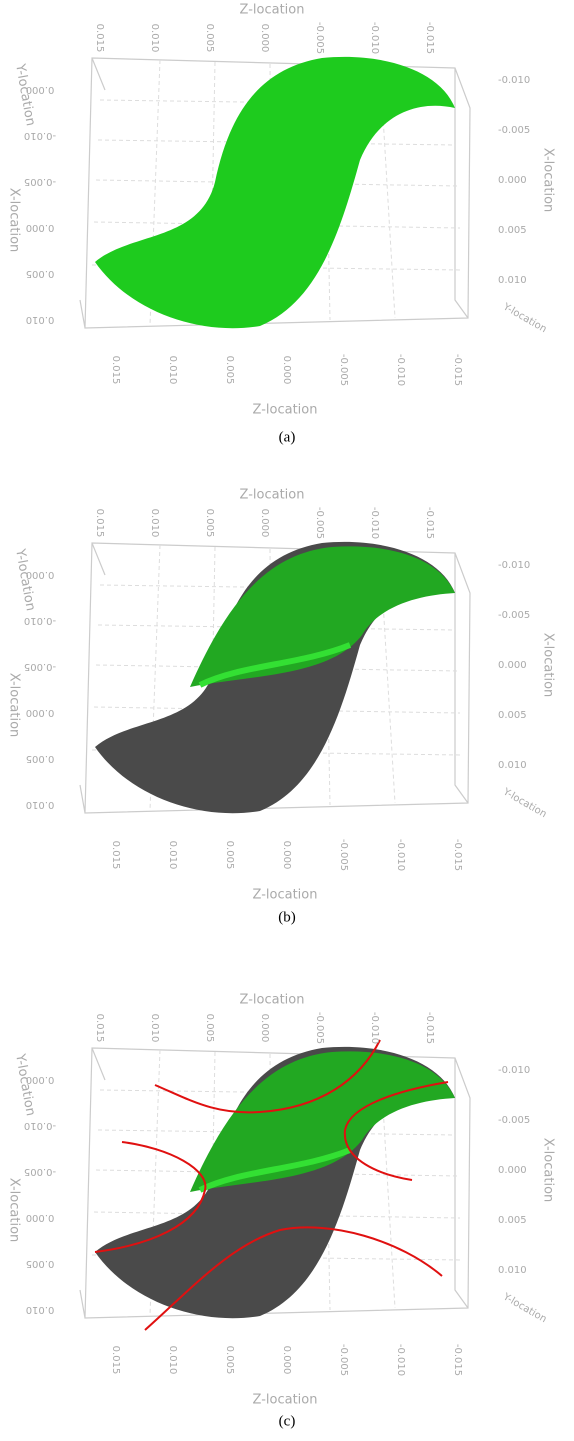 Image resolution: width=574 pixels, height=1441 pixels. Describe the element at coordinates (287, 437) in the screenshot. I see `caption: (a)` at that location.